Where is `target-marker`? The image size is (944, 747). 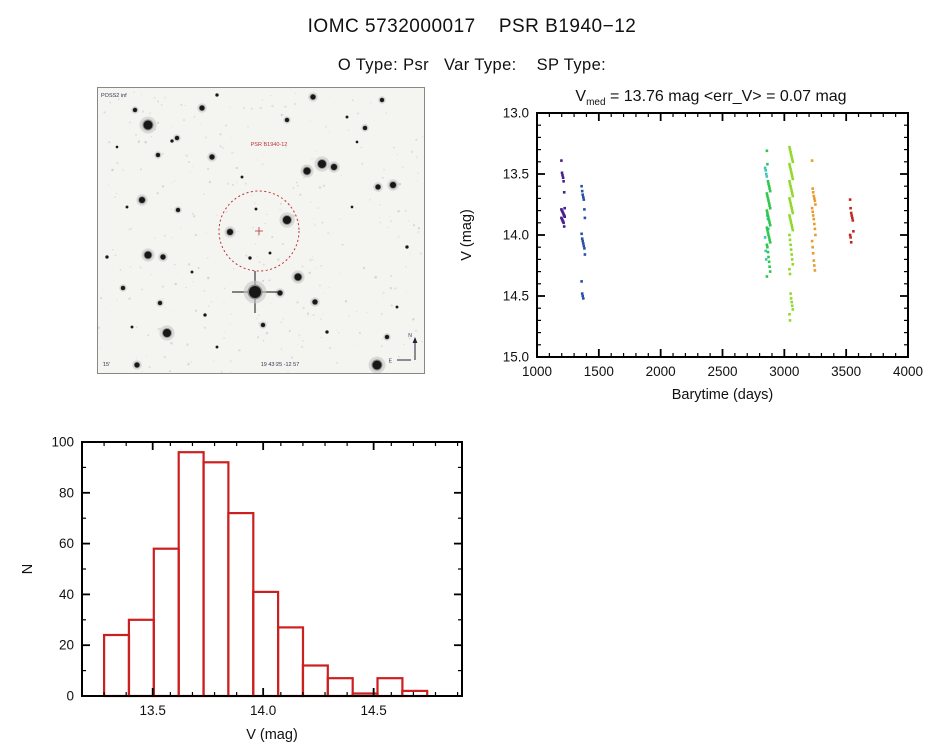 target-marker is located at coordinates (259, 231).